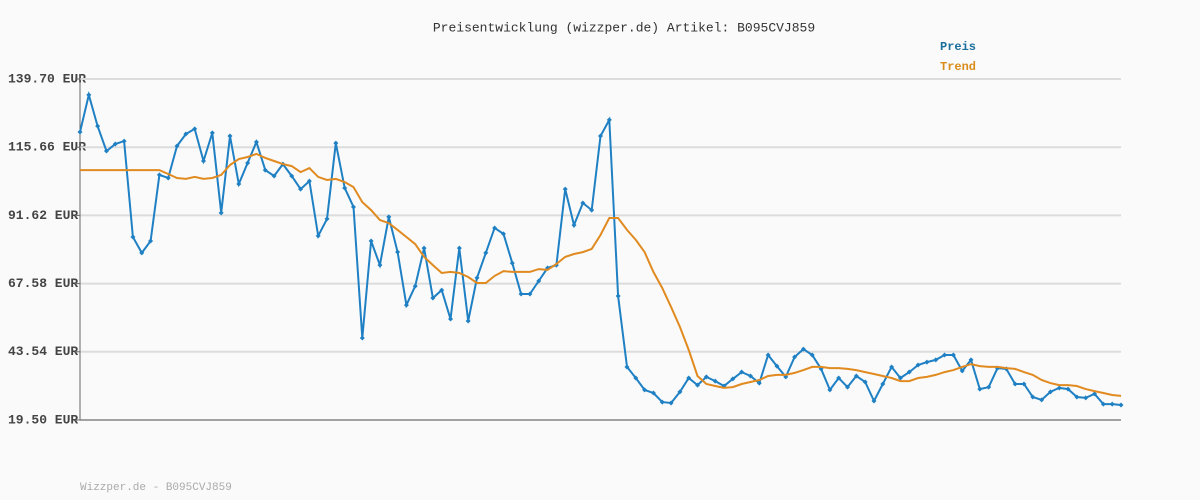 The height and width of the screenshot is (500, 1200). What do you see at coordinates (43, 419) in the screenshot?
I see `y-tick-label: 19.50 EUR` at bounding box center [43, 419].